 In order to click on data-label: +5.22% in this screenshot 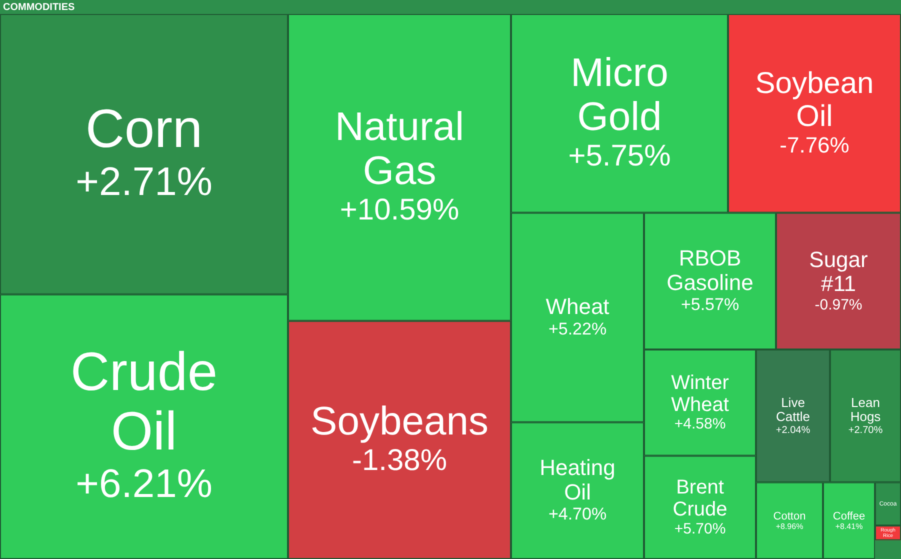, I will do `click(577, 328)`.